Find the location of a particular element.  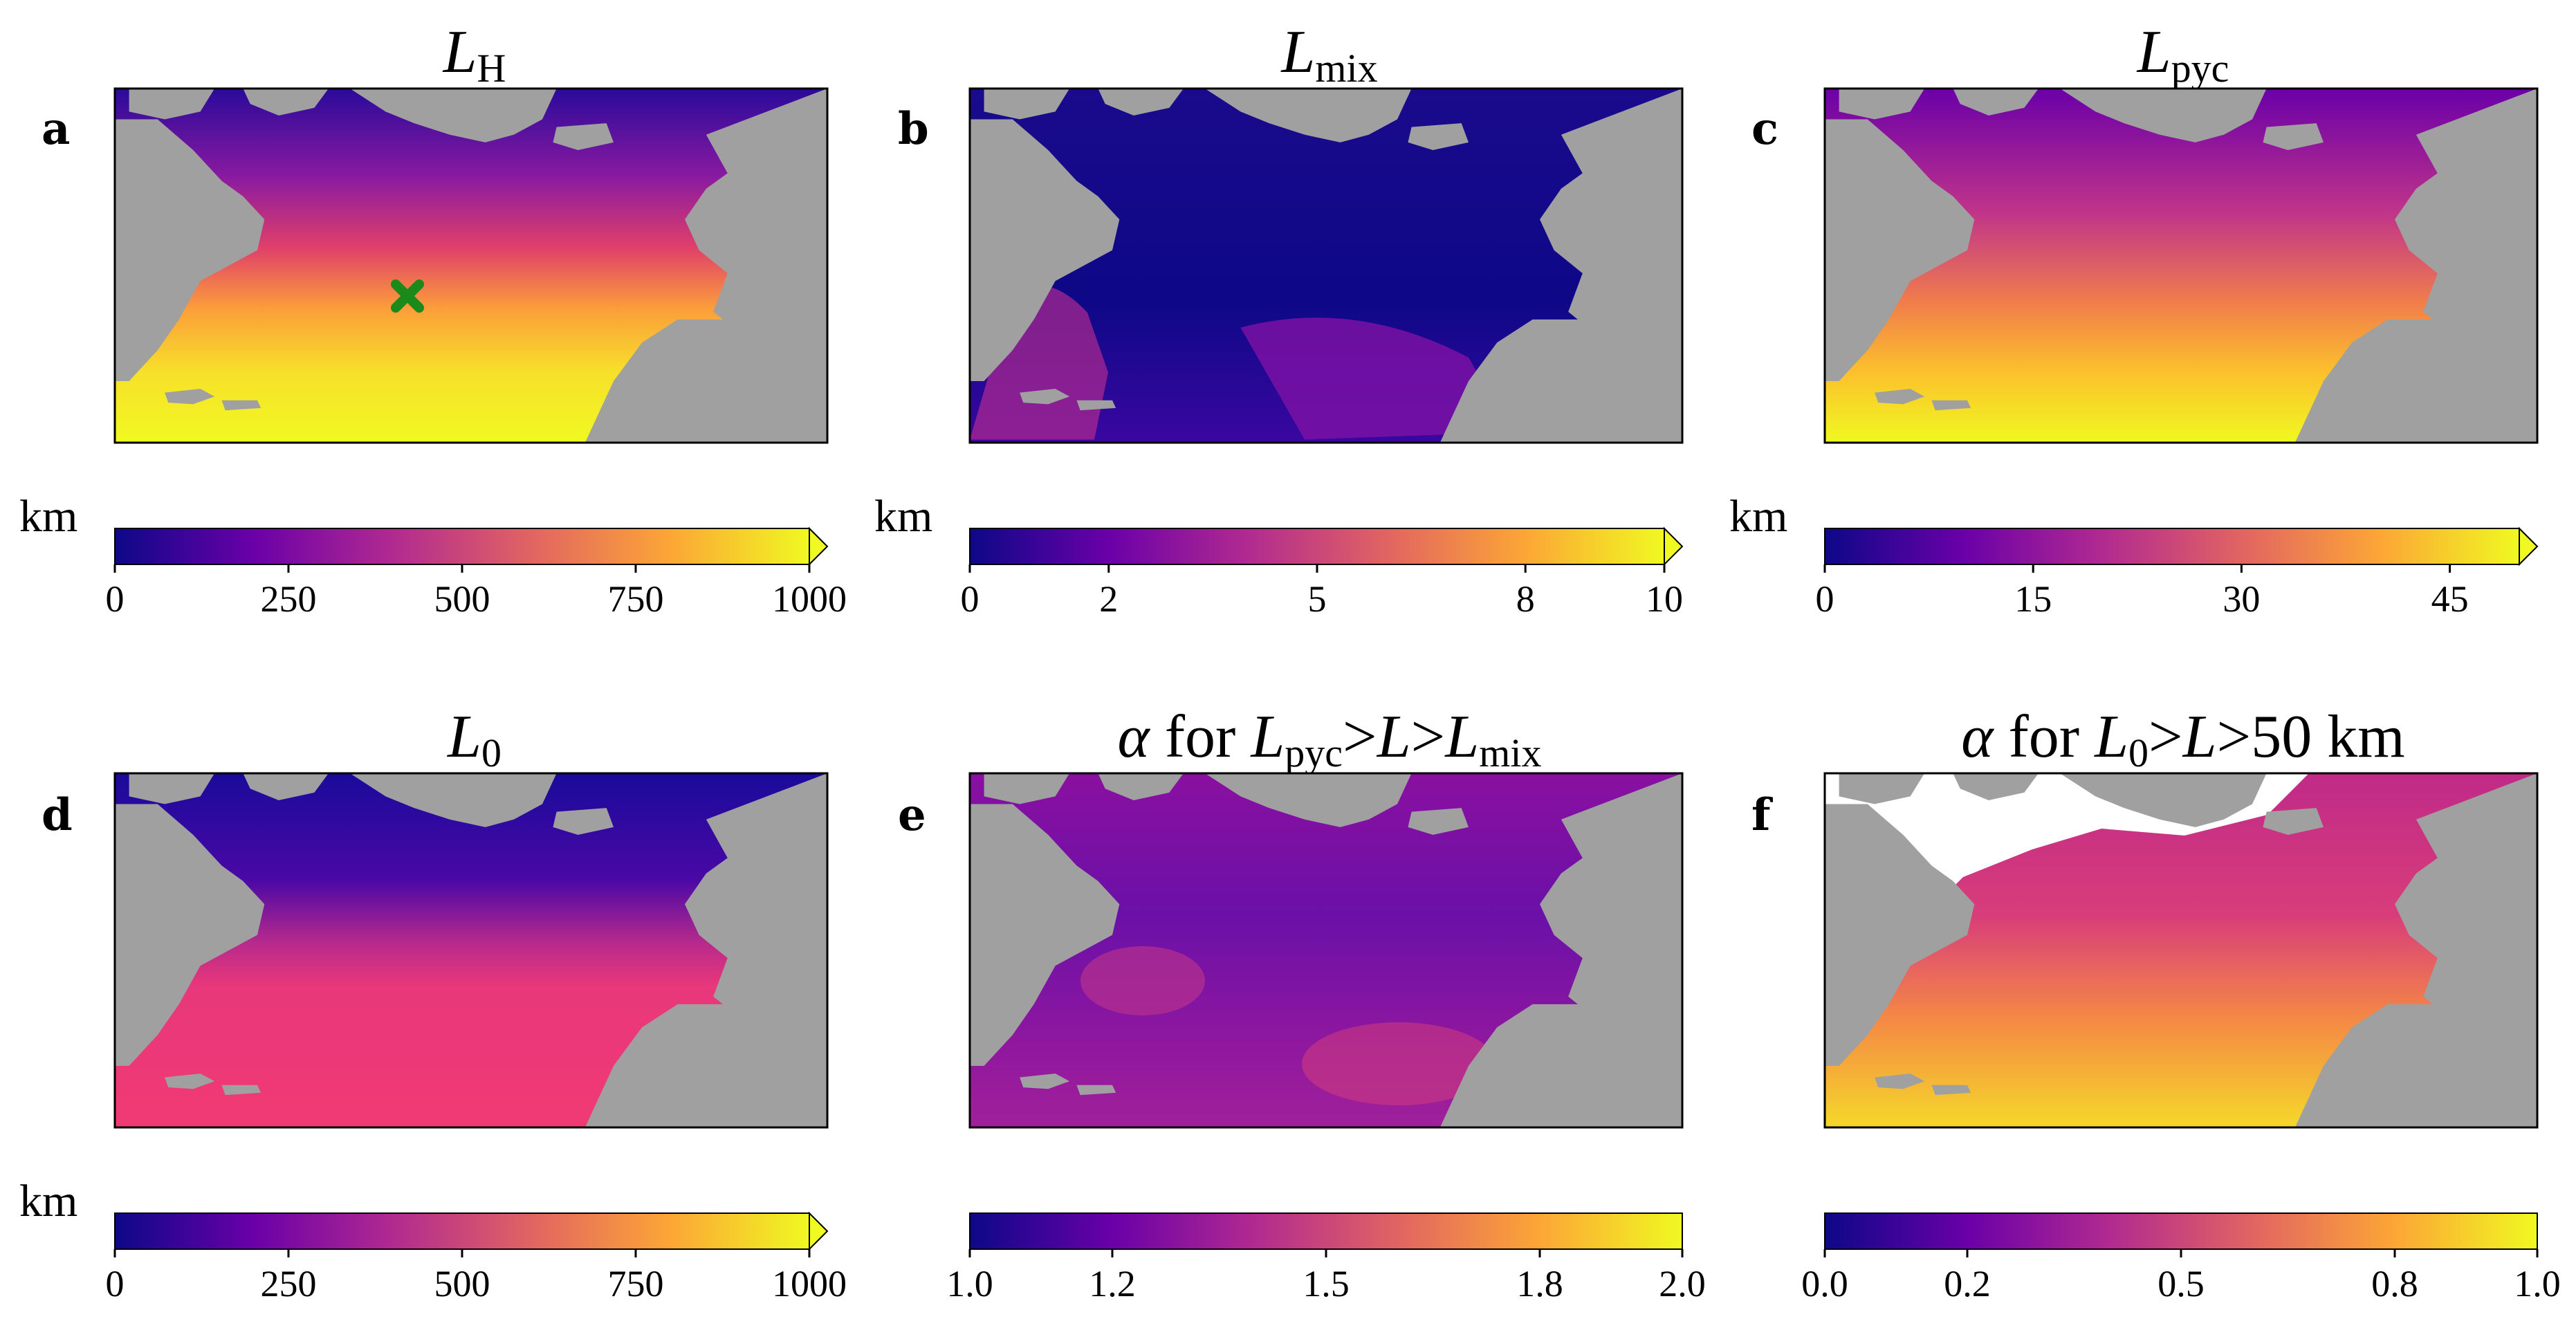

colorbar-a-unit: km is located at coordinates (48, 516).